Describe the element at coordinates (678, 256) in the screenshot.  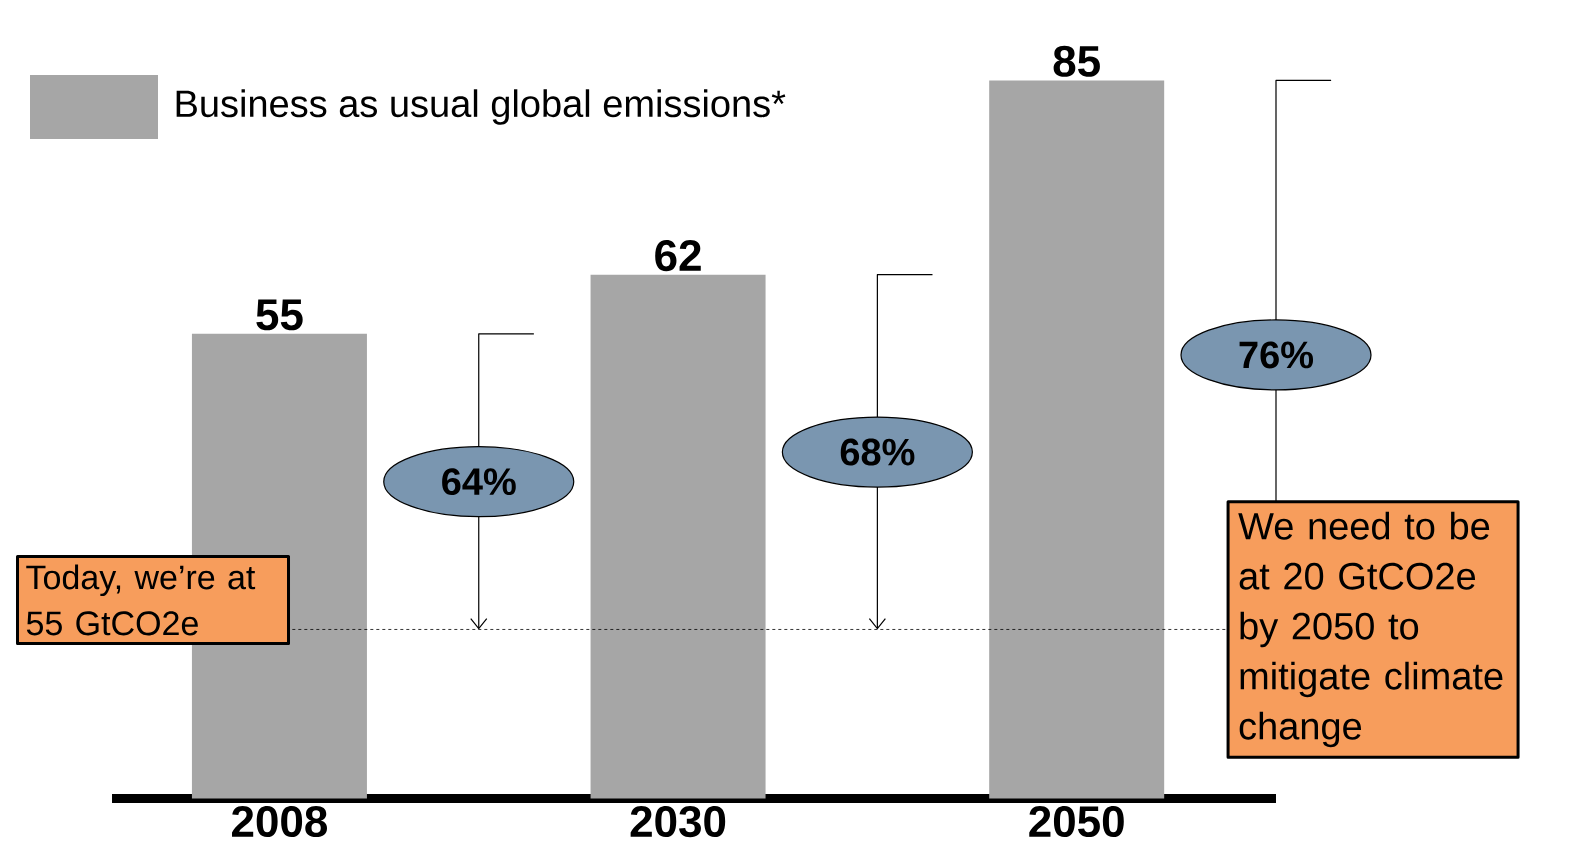
I see `data-label: 62` at that location.